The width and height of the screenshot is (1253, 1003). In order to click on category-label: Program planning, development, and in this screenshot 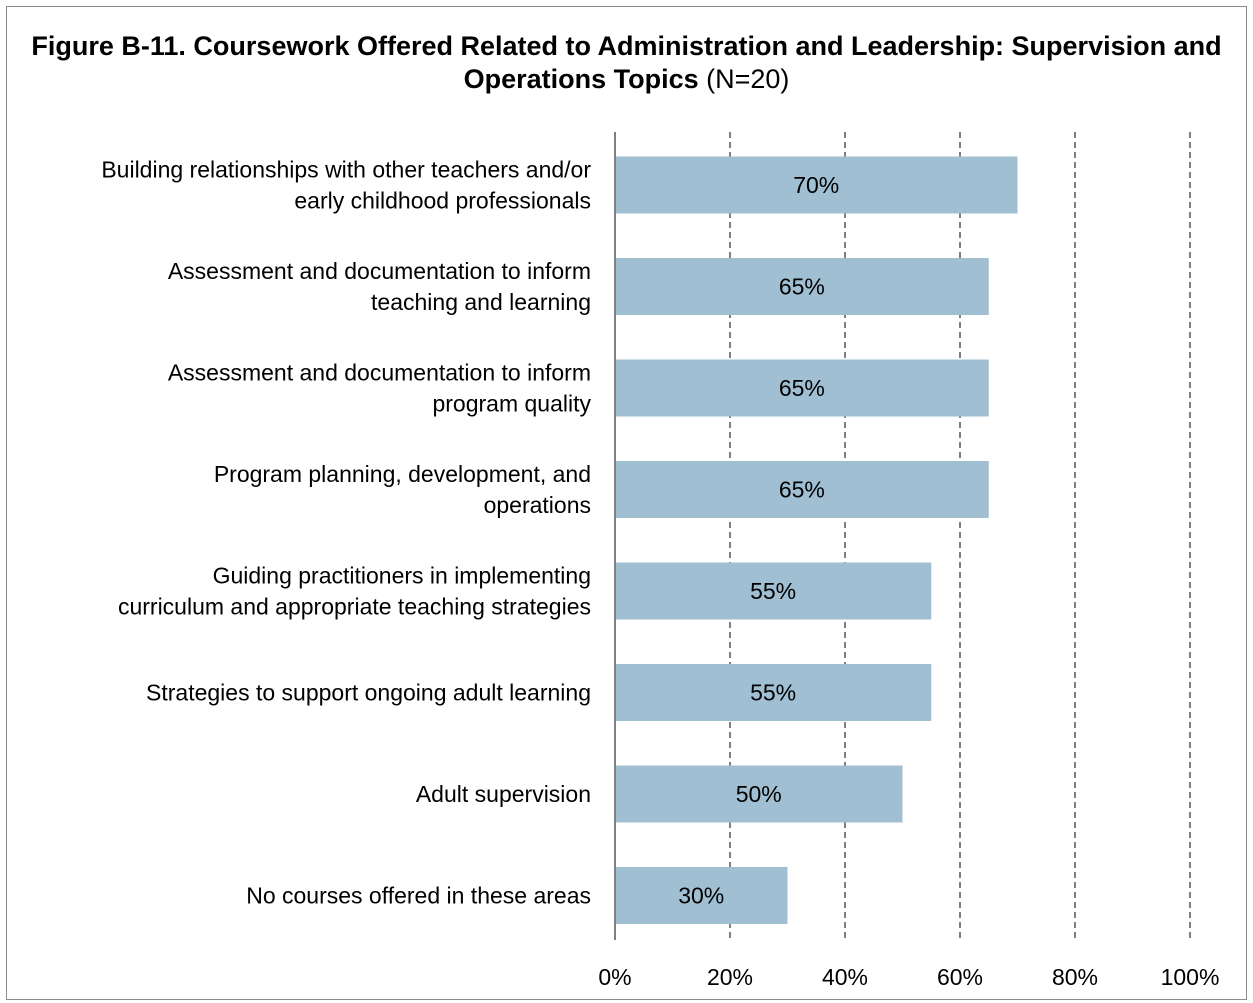, I will do `click(402, 474)`.